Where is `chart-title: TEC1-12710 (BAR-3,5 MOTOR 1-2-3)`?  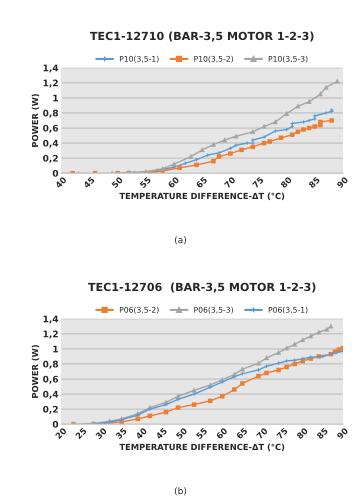
chart-title: TEC1-12710 (BAR-3,5 MOTOR 1-2-3) is located at coordinates (202, 37).